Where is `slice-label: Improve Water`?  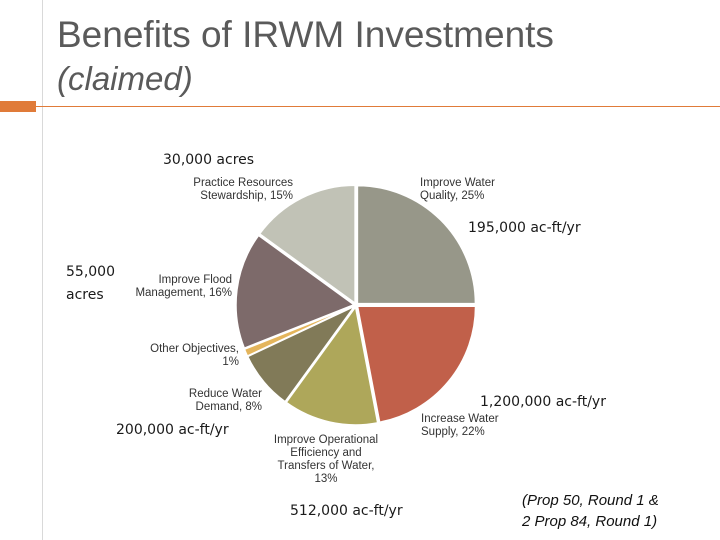
slice-label: Improve Water is located at coordinates (457, 183).